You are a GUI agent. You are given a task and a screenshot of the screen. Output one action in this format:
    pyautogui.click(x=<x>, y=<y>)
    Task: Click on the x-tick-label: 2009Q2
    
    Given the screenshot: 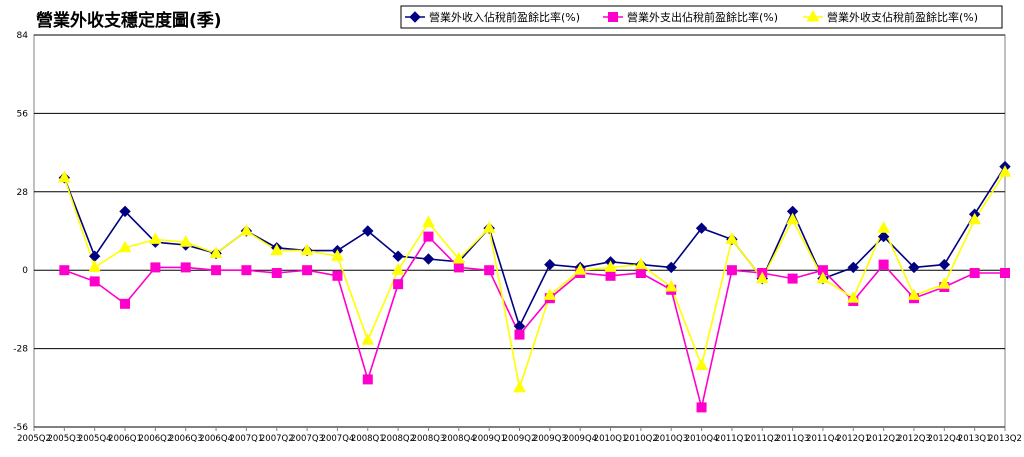 What is the action you would take?
    pyautogui.click(x=520, y=439)
    